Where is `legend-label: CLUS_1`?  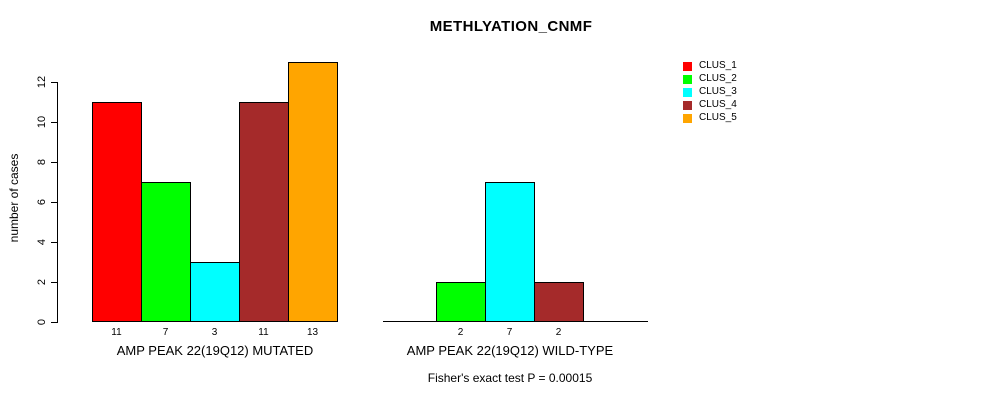
legend-label: CLUS_1 is located at coordinates (718, 65).